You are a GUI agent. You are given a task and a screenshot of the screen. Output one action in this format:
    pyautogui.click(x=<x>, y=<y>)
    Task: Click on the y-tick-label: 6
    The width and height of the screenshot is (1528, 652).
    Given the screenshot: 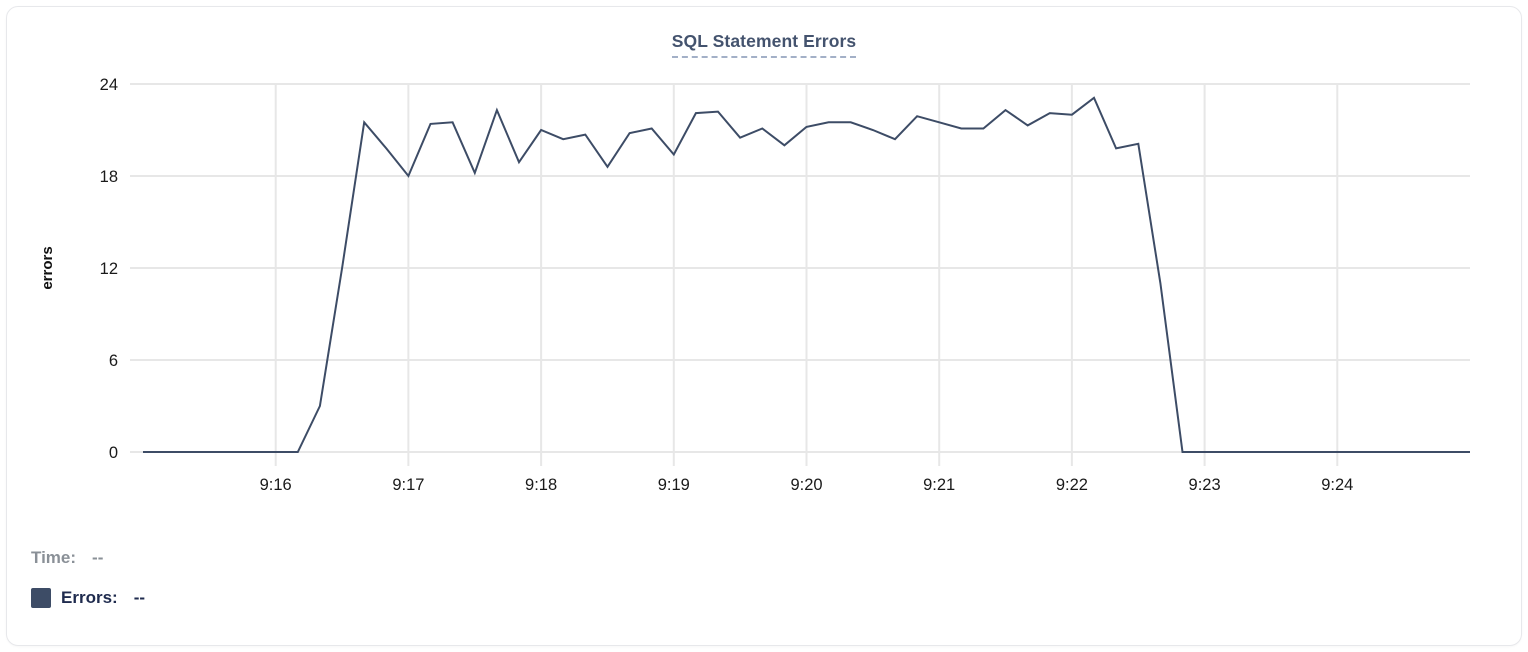 What is the action you would take?
    pyautogui.click(x=113, y=361)
    